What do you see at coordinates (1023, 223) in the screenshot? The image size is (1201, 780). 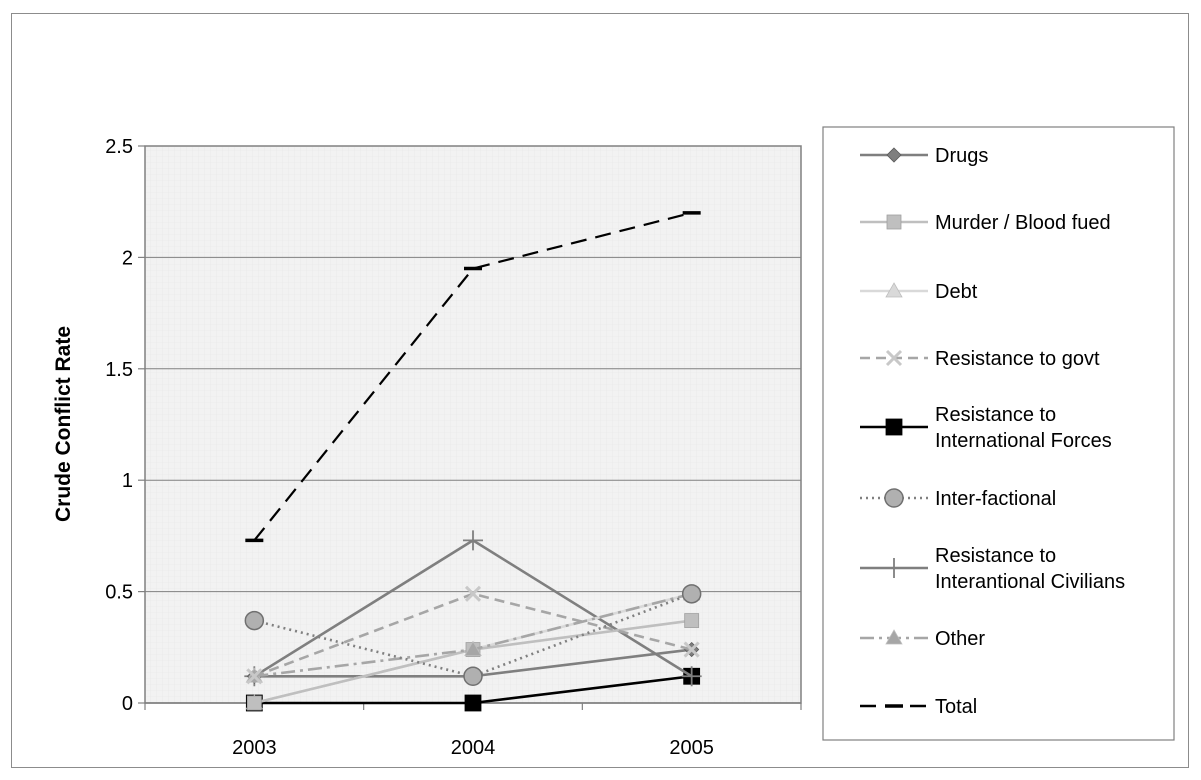 I see `legend-label-1: Murder / Blood fued` at bounding box center [1023, 223].